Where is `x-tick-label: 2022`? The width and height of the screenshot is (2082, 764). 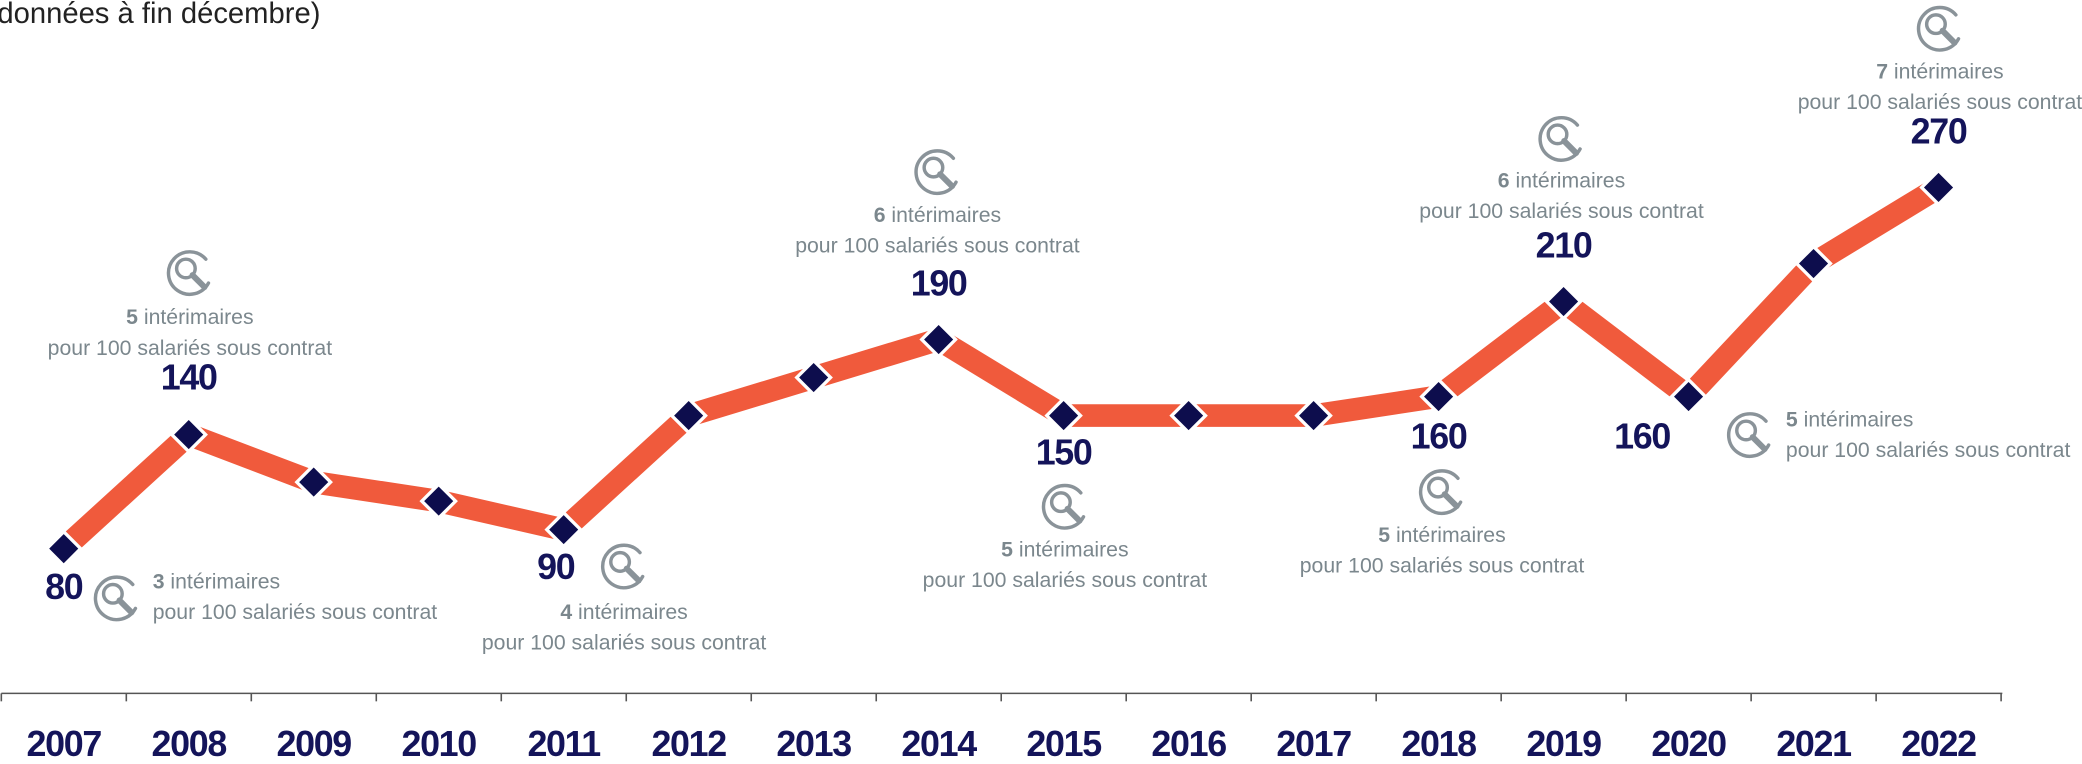
x-tick-label: 2022 is located at coordinates (1938, 744).